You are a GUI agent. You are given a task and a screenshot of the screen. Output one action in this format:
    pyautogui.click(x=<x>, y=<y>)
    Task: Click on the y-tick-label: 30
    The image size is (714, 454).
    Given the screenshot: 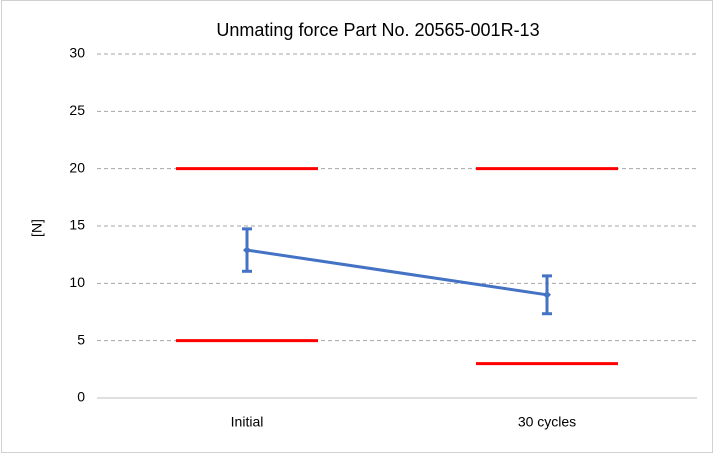 What is the action you would take?
    pyautogui.click(x=77, y=53)
    